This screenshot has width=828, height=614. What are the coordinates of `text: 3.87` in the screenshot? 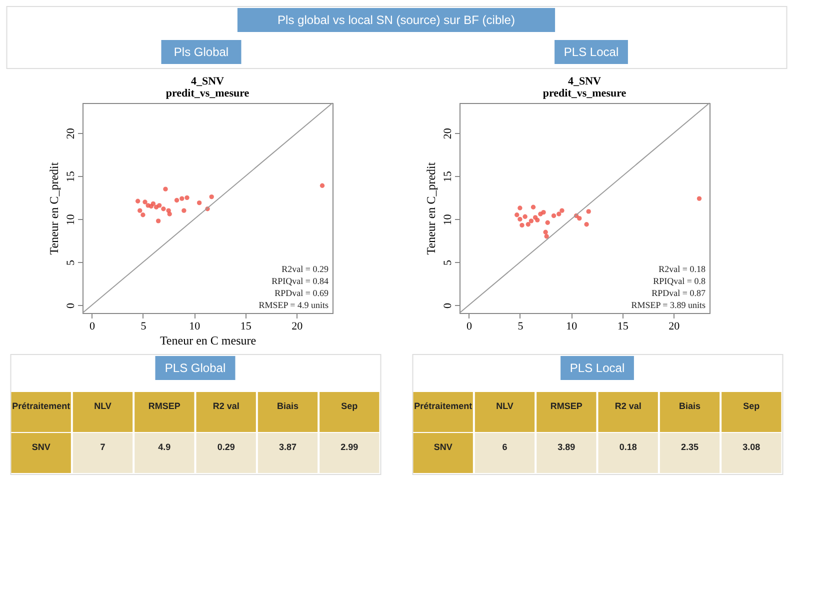 It's located at (287, 447).